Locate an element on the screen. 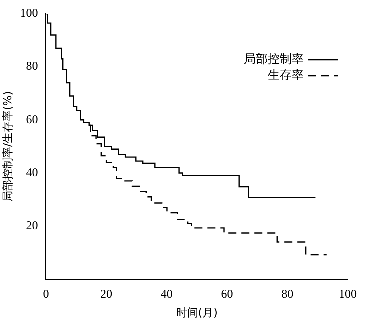 This screenshot has height=322, width=368. y-tick-label: 20 is located at coordinates (32, 225).